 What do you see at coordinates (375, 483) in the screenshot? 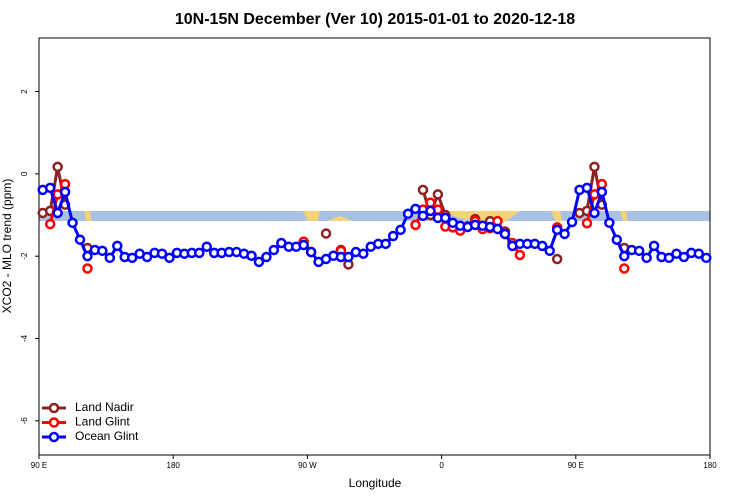
I see `x-axis-label: Longitude` at bounding box center [375, 483].